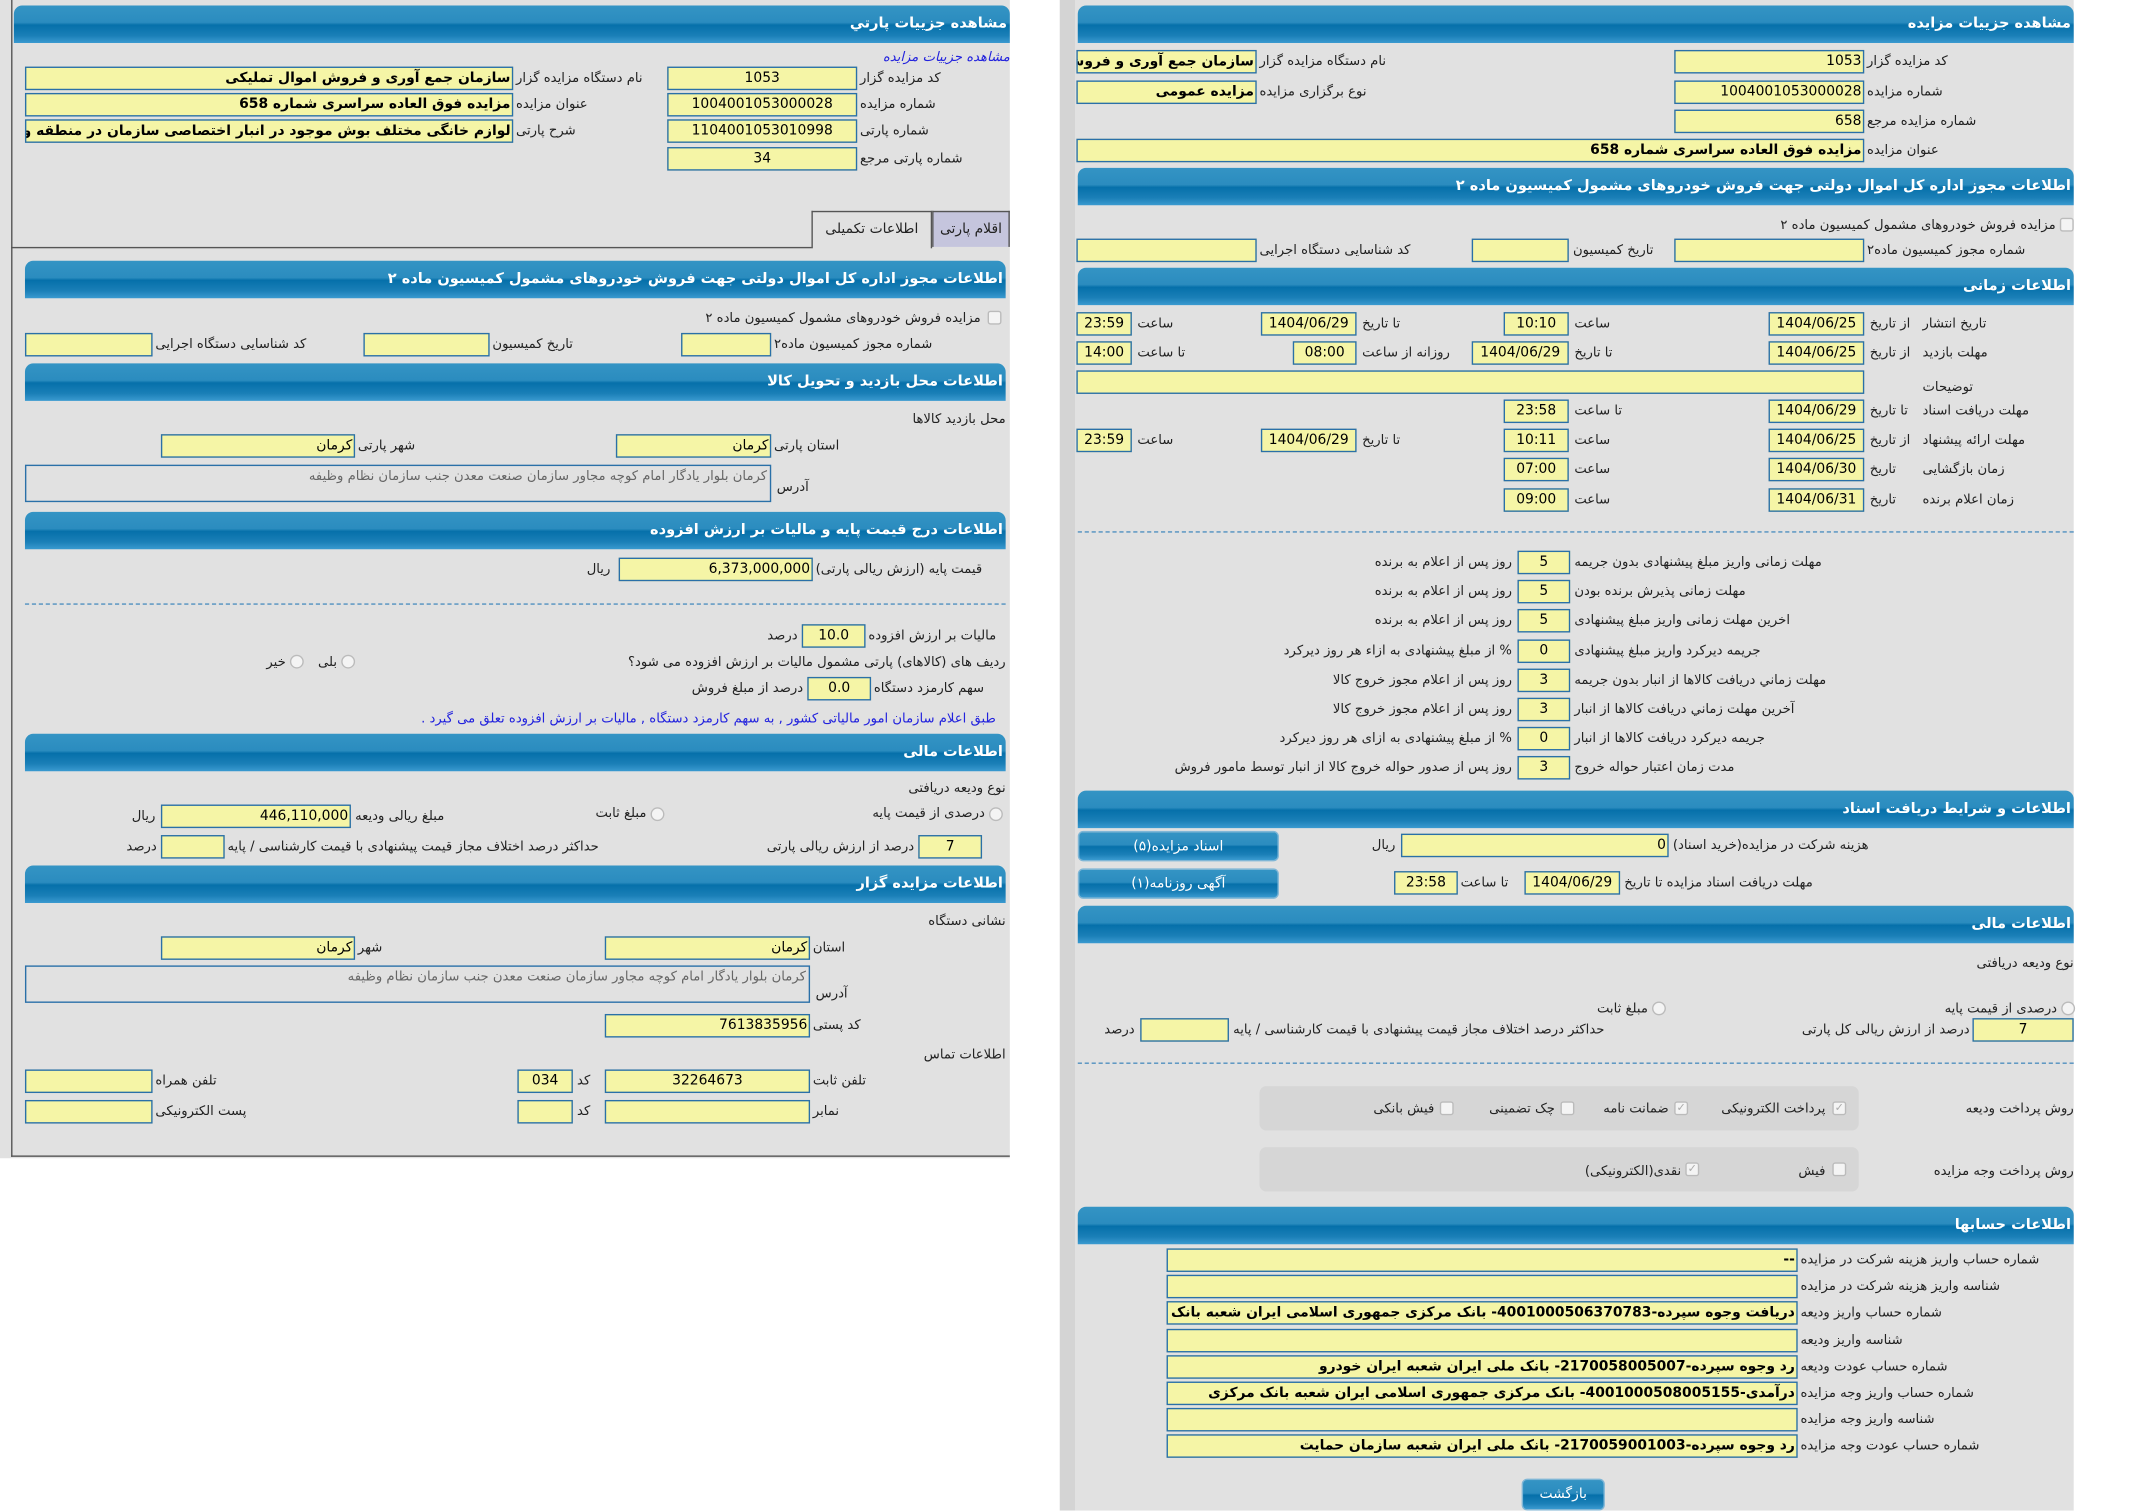 Image resolution: width=2150 pixels, height=1511 pixels. What do you see at coordinates (1816, 353) in the screenshot?
I see `visit-from-date: 1404/06/25` at bounding box center [1816, 353].